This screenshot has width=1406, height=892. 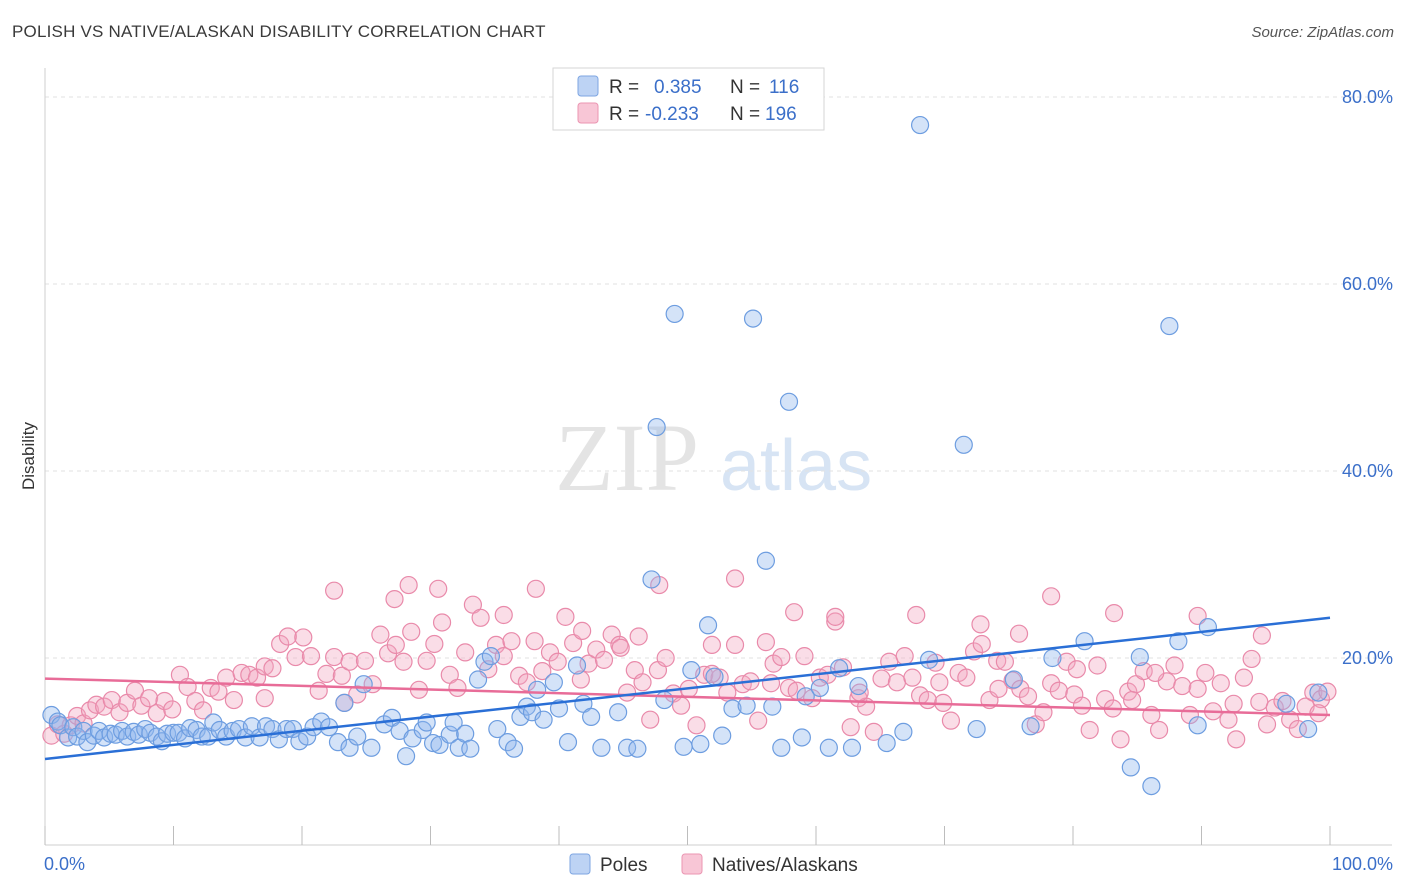 I want to click on watermark-atlas: atlas, so click(x=796, y=466).